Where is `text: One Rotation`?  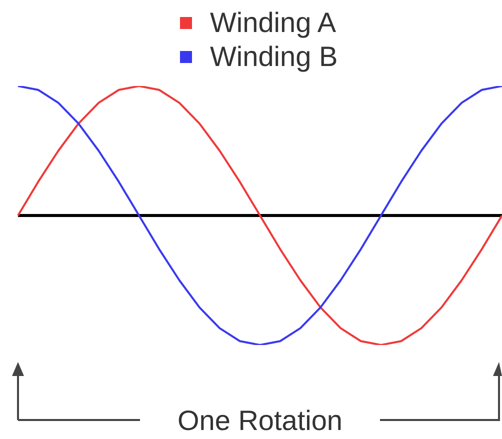 text: One Rotation is located at coordinates (260, 420).